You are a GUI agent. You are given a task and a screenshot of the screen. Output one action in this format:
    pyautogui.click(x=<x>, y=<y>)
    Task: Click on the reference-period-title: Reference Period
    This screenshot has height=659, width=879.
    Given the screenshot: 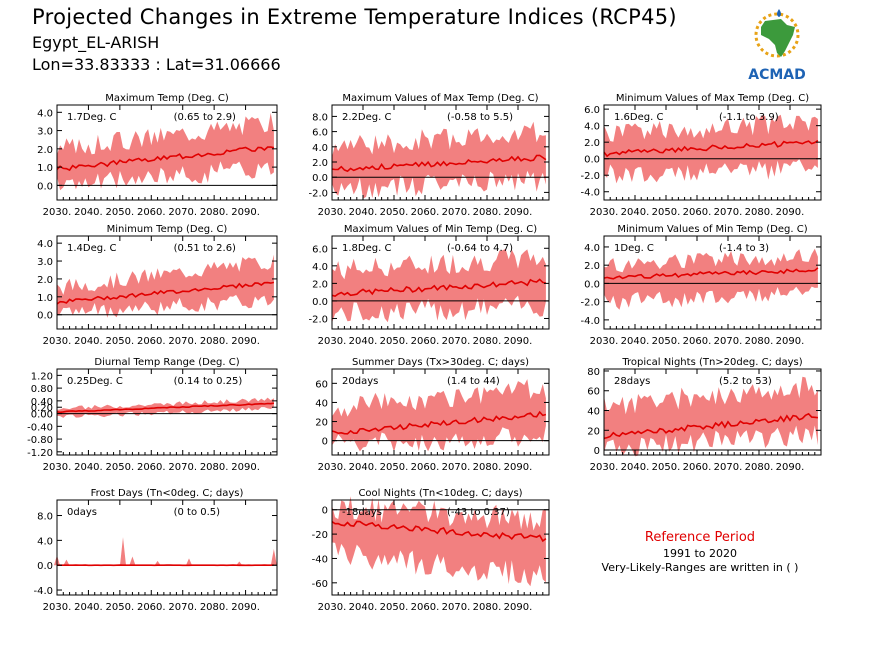 What is the action you would take?
    pyautogui.click(x=700, y=537)
    